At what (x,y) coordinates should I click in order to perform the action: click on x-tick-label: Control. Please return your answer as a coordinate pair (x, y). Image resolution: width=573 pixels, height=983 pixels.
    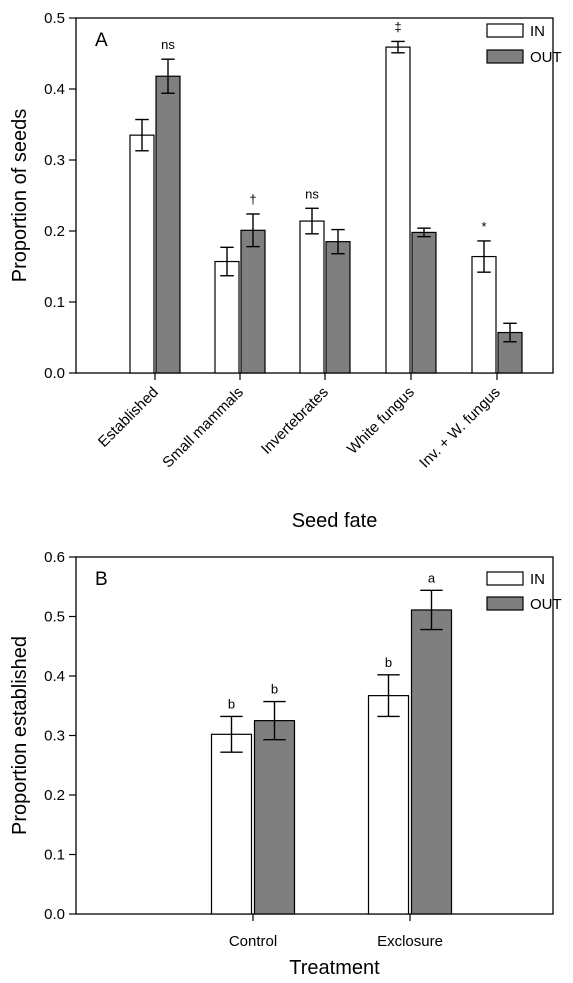
    Looking at the image, I should click on (253, 941).